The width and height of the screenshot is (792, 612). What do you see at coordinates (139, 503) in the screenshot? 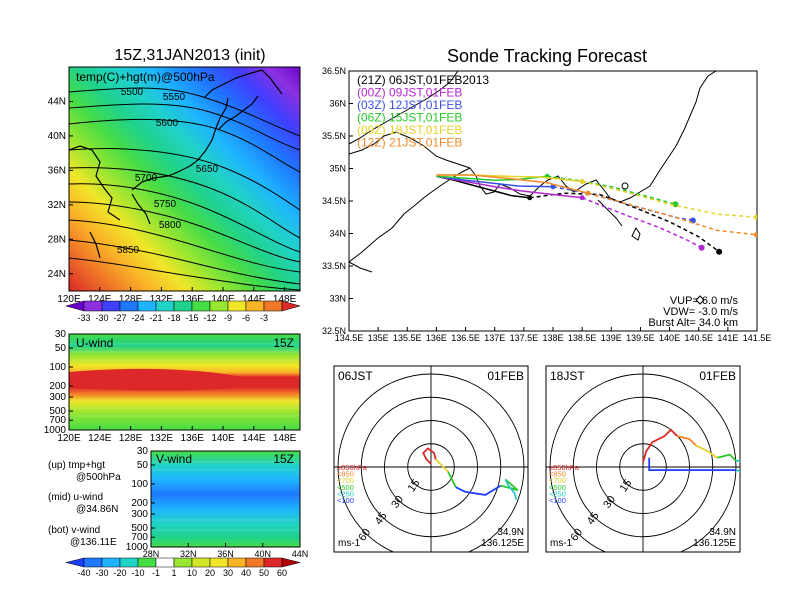
I see `vwind-y-tick-label: 200` at bounding box center [139, 503].